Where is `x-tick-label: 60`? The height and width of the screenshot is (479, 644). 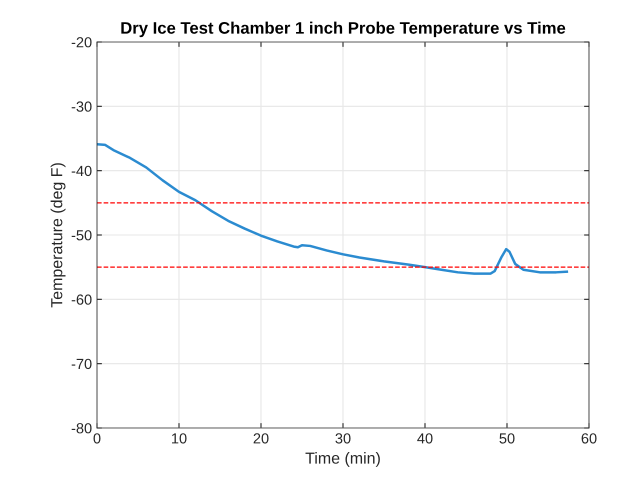
x-tick-label: 60 is located at coordinates (589, 438).